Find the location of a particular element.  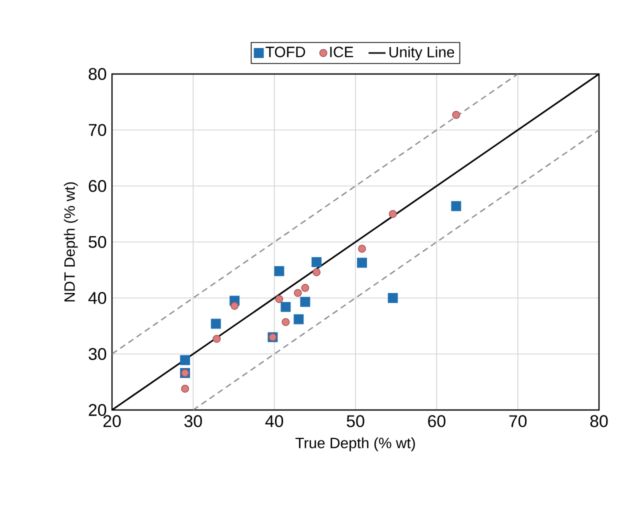

x-tick-label: 60 is located at coordinates (437, 421).